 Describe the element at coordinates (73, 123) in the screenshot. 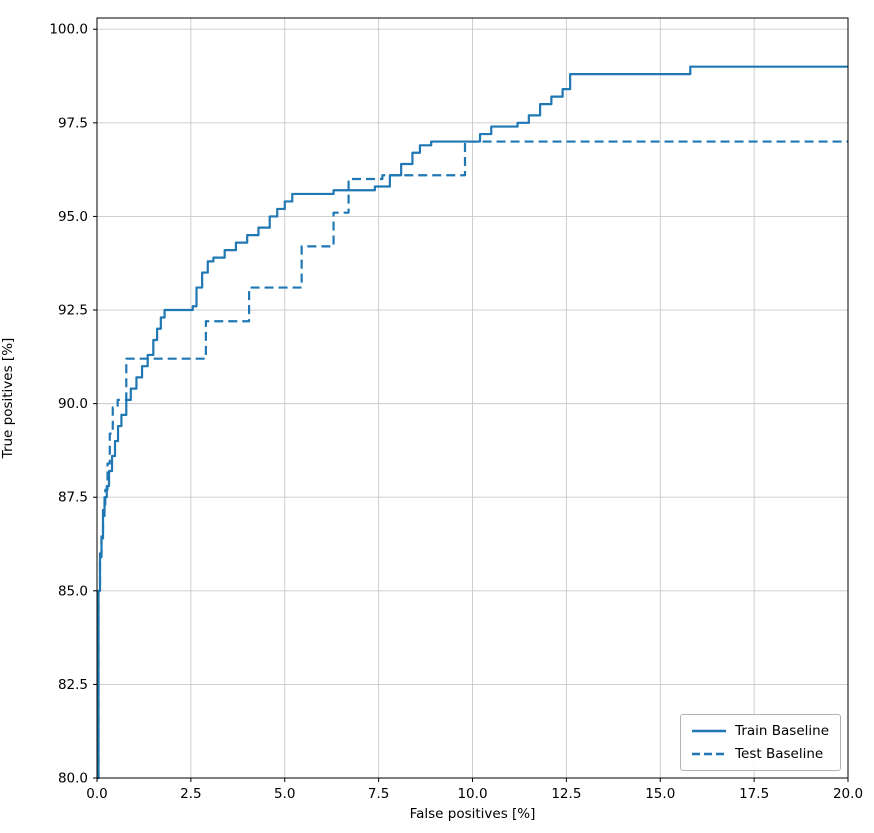

I see `y-tick-label: 97.5` at that location.